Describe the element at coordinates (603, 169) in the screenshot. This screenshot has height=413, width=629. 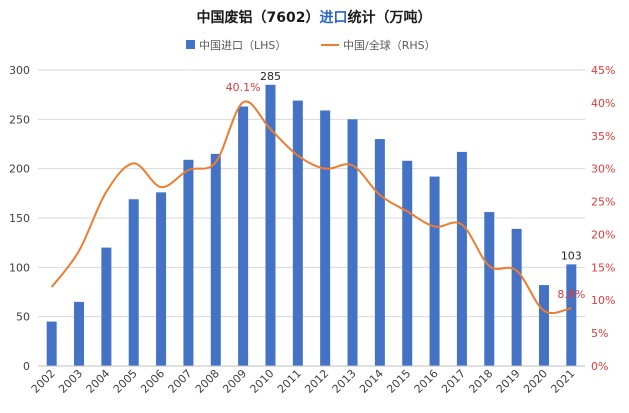
I see `right-axis-tick-label: 30%` at that location.